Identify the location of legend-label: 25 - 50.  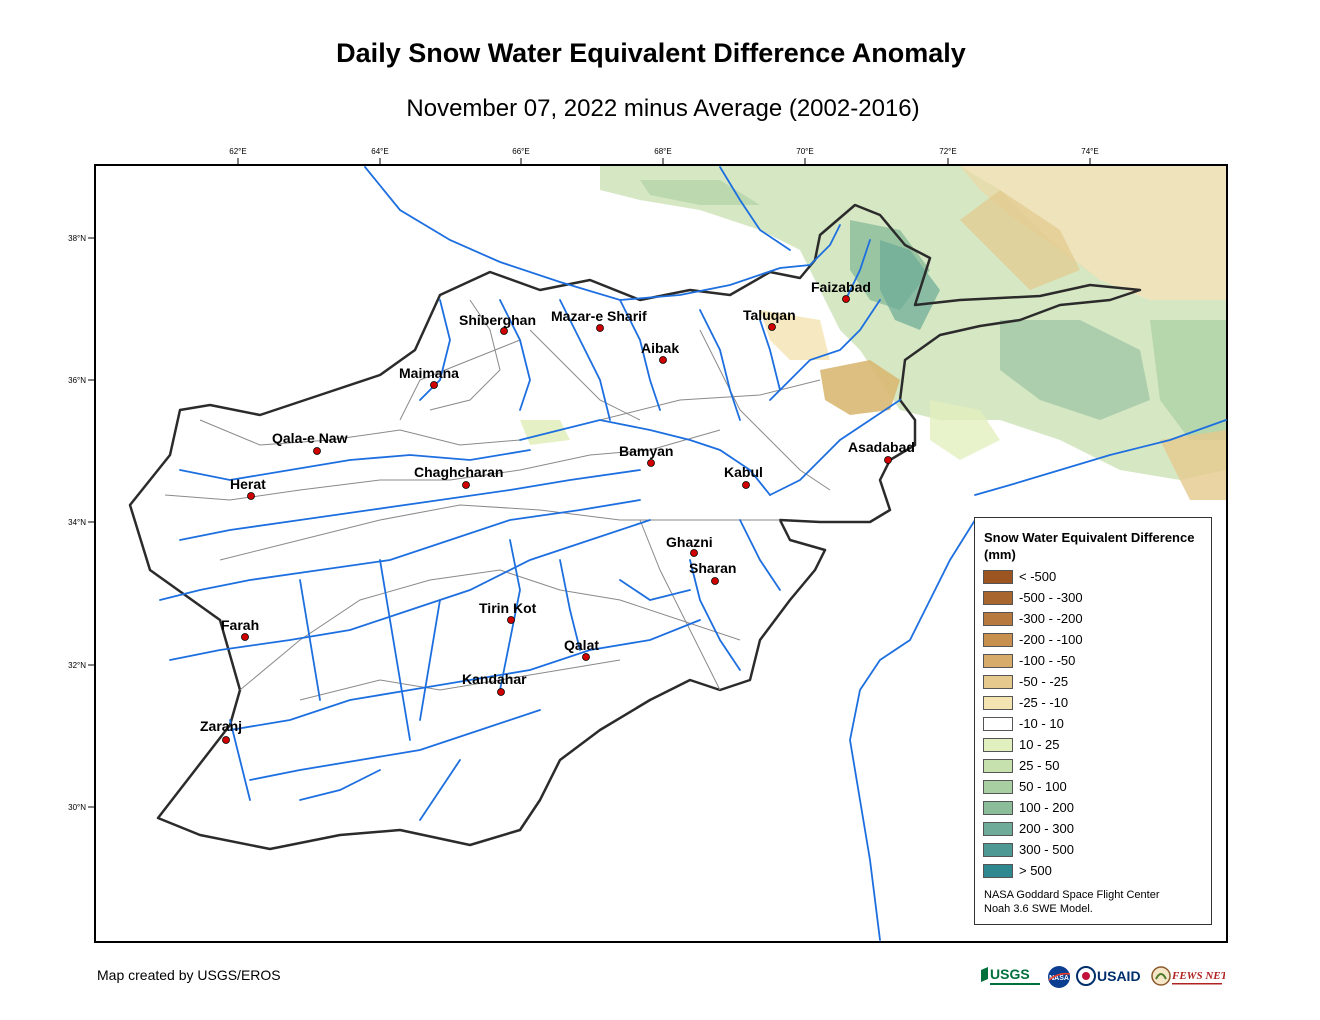
(1039, 765).